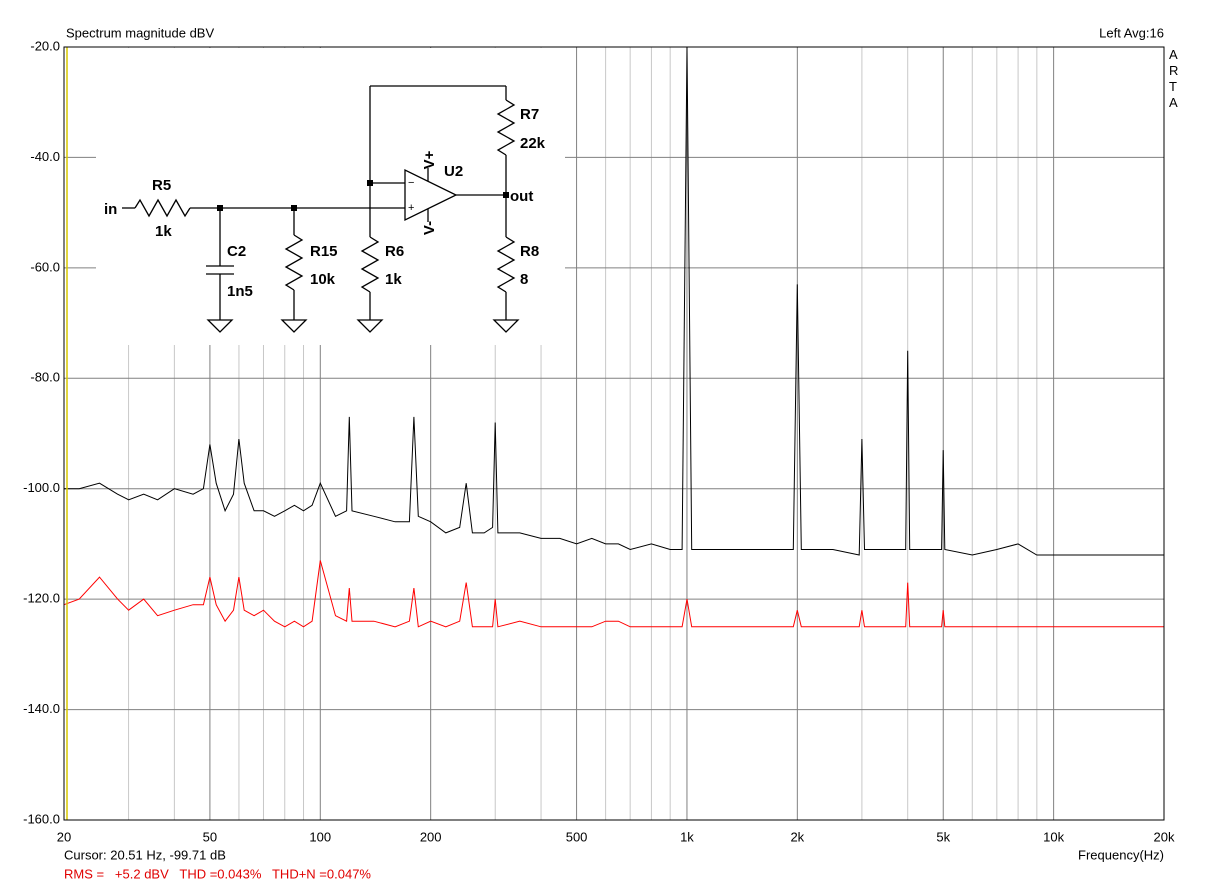  Describe the element at coordinates (1053, 836) in the screenshot. I see `x-tick-label: 10k` at that location.